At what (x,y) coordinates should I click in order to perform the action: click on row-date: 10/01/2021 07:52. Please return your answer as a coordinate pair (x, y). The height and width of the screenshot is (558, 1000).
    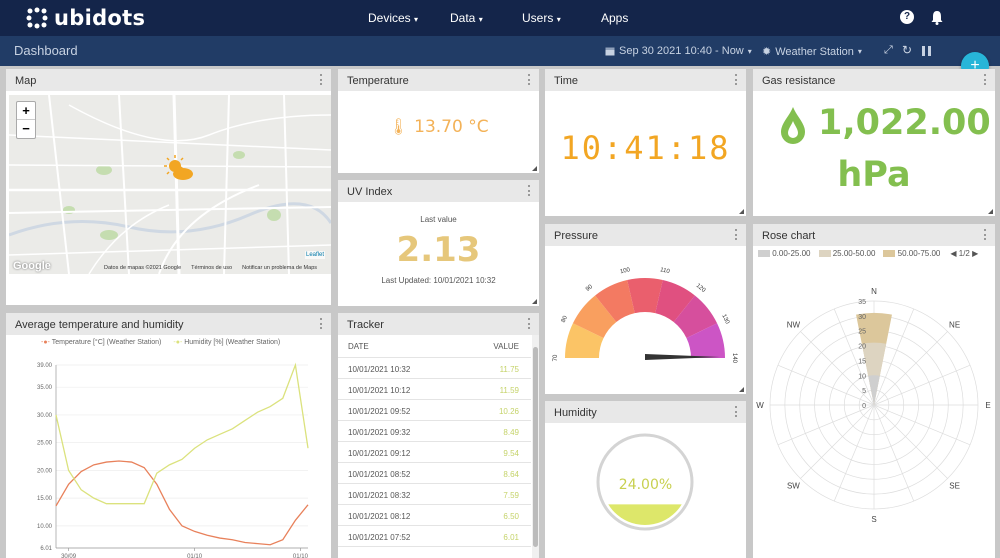
    Looking at the image, I should click on (379, 537).